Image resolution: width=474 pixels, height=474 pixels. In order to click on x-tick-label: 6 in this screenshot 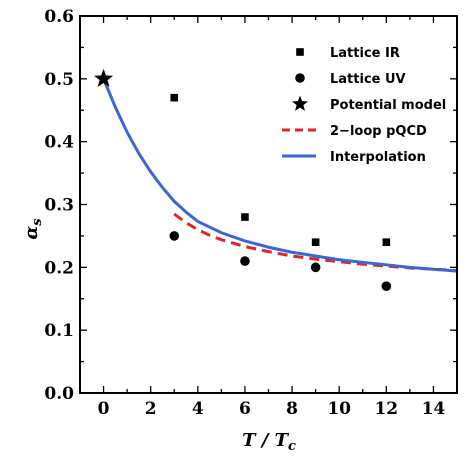, I will do `click(245, 409)`.